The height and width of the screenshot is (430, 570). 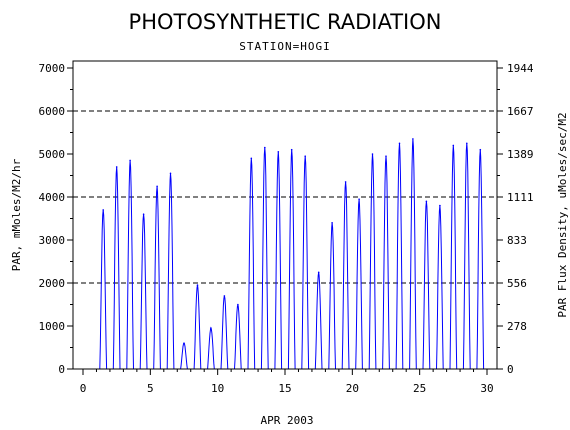 What do you see at coordinates (510, 369) in the screenshot?
I see `y2-tick-label: 0` at bounding box center [510, 369].